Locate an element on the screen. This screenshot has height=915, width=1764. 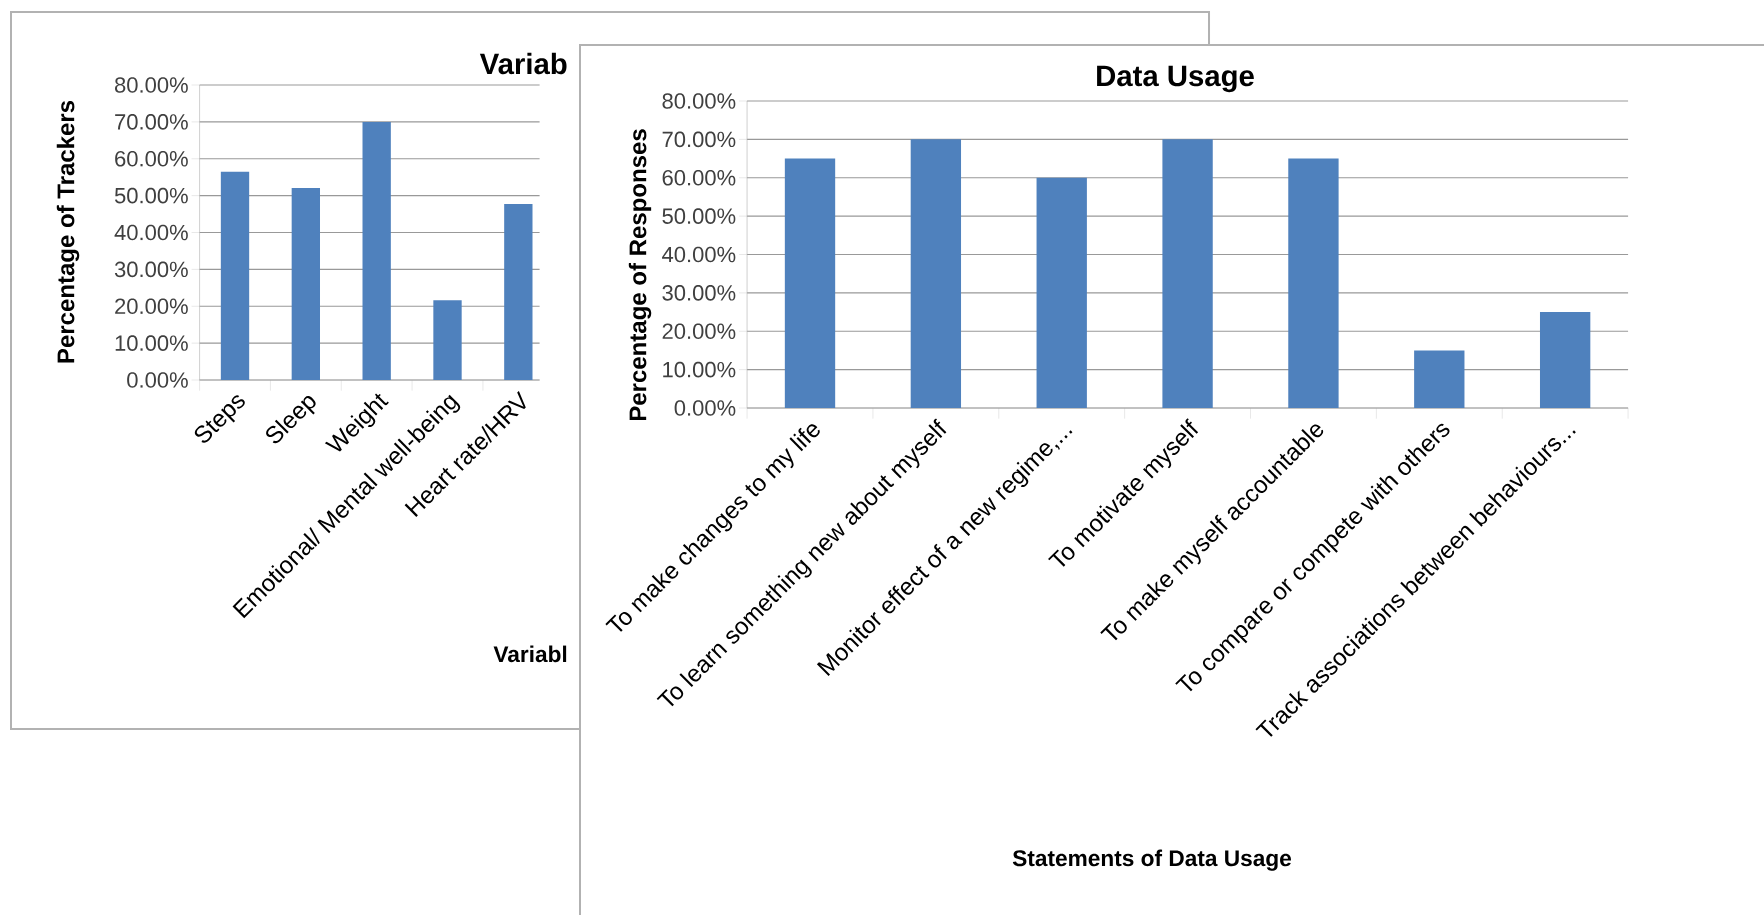
chart-title: Data Usage is located at coordinates (1175, 79).